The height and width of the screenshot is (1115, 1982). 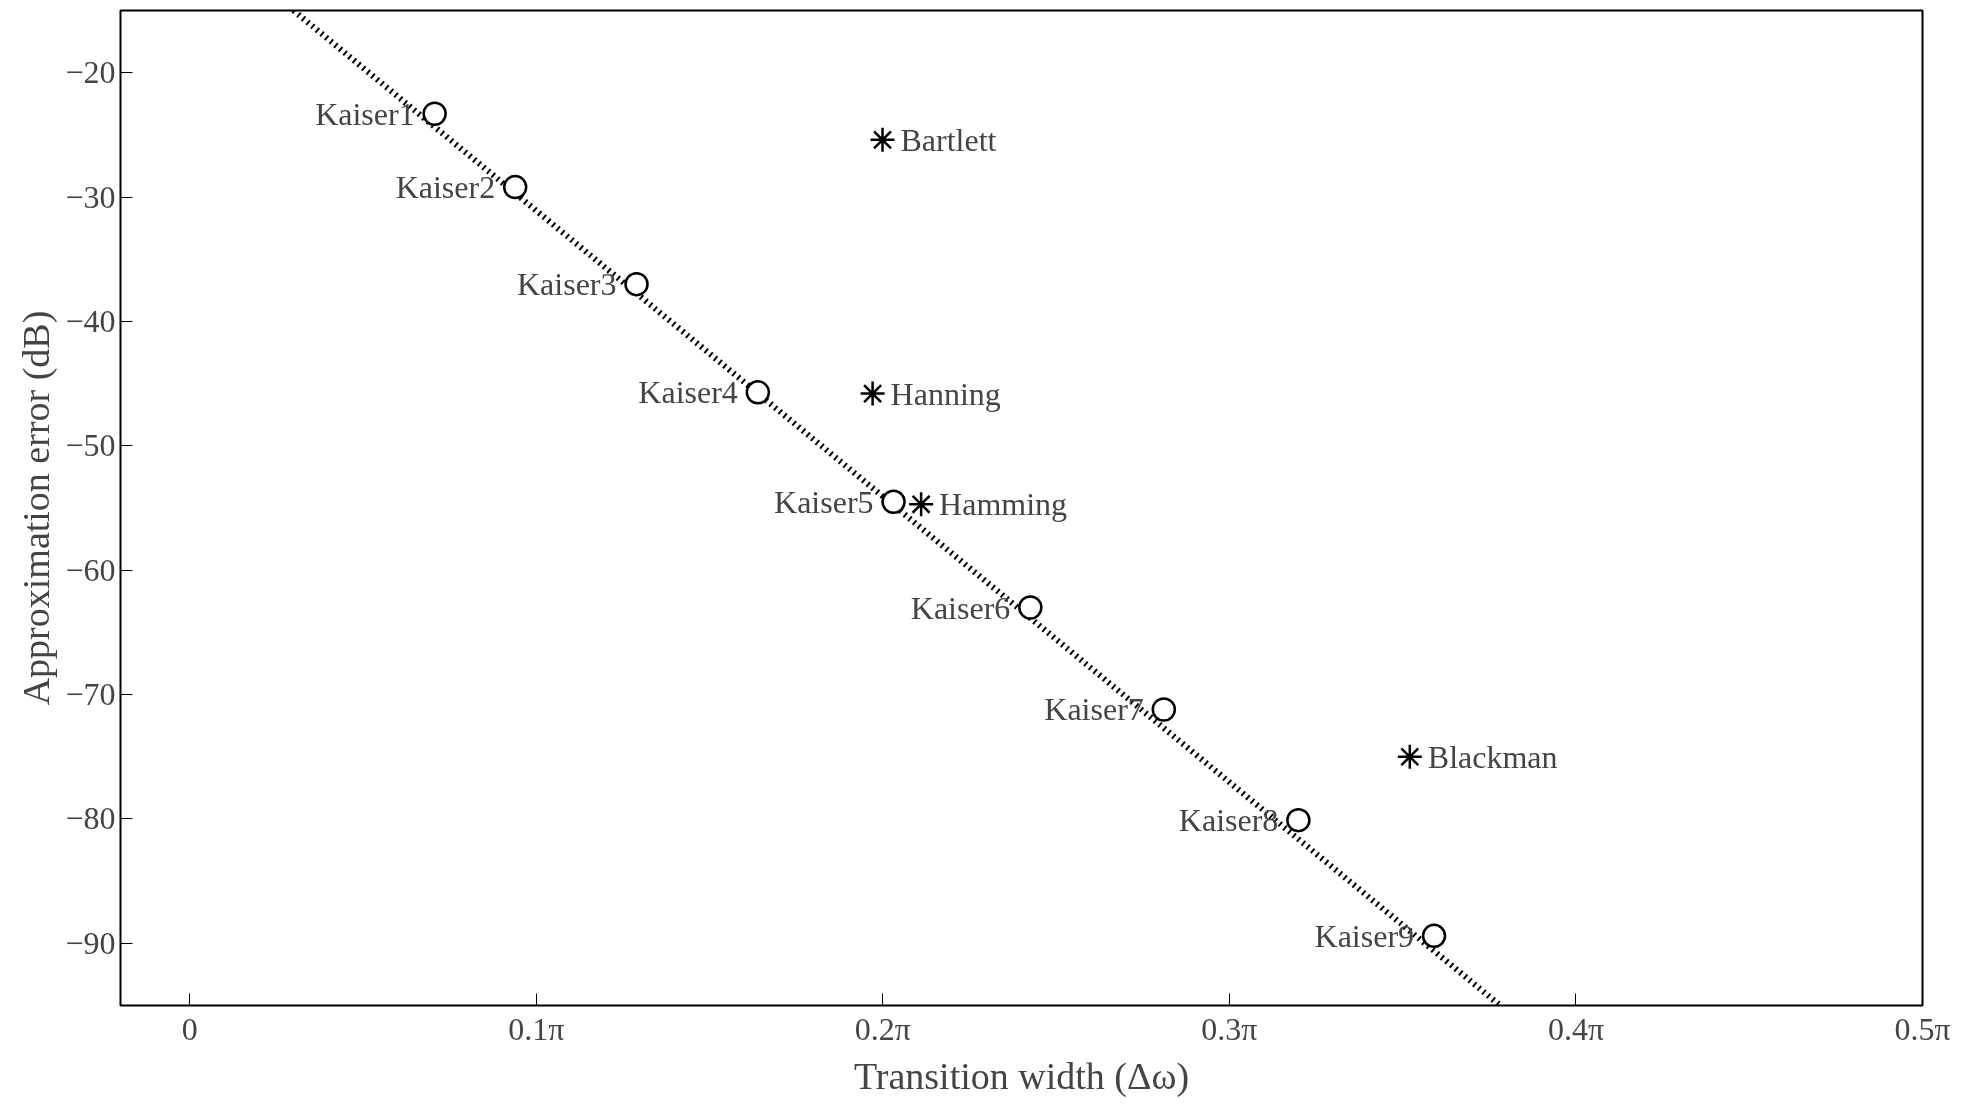 I want to click on annotation: Kaiser2, so click(x=445, y=187).